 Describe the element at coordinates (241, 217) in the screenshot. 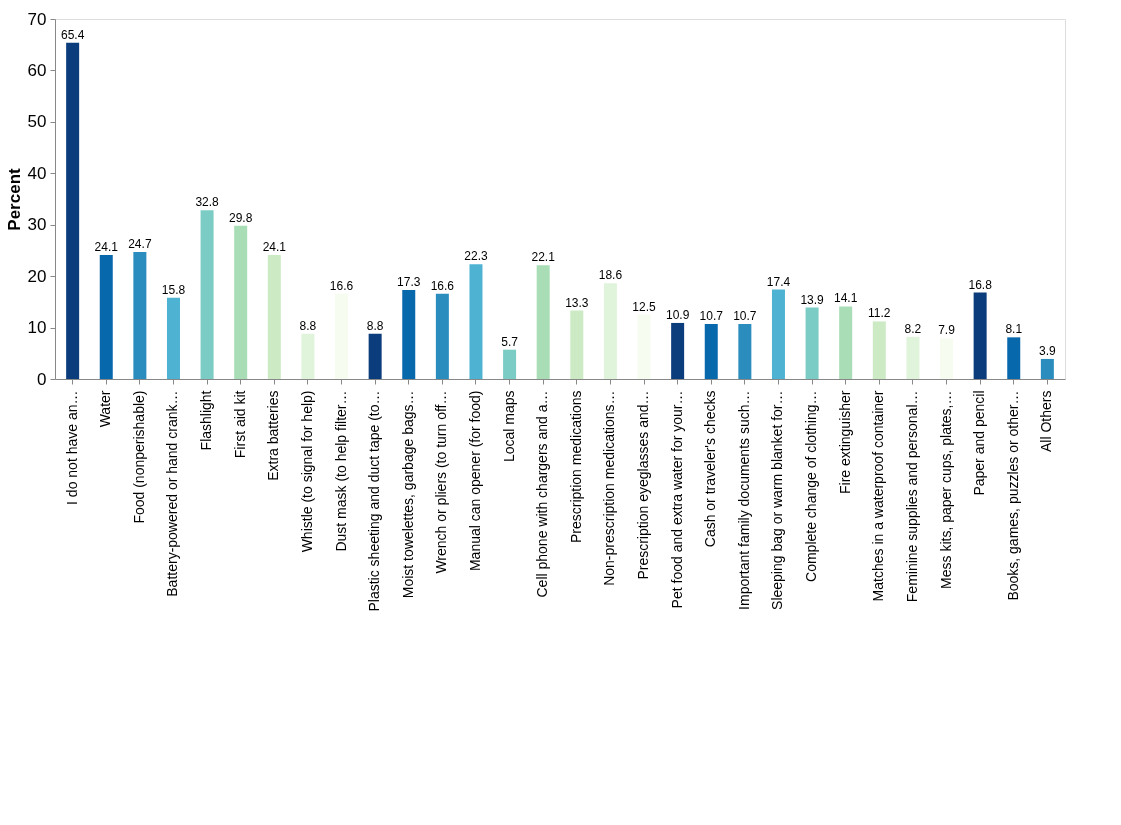

I see `data-label: 29.8` at that location.